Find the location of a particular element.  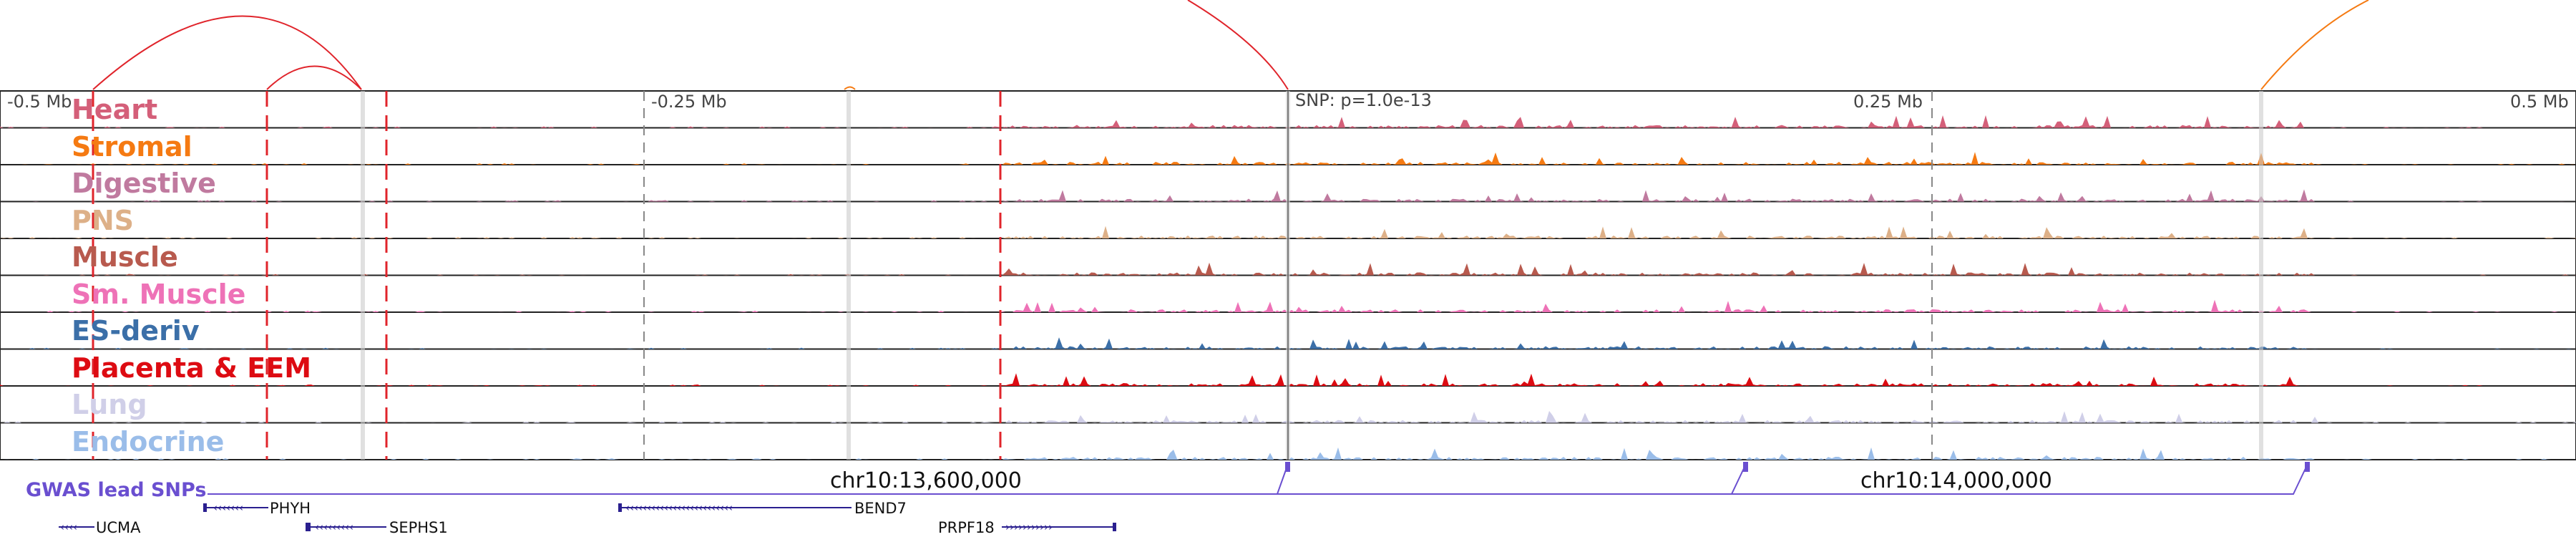

gene-label: PRPF18 is located at coordinates (966, 527).